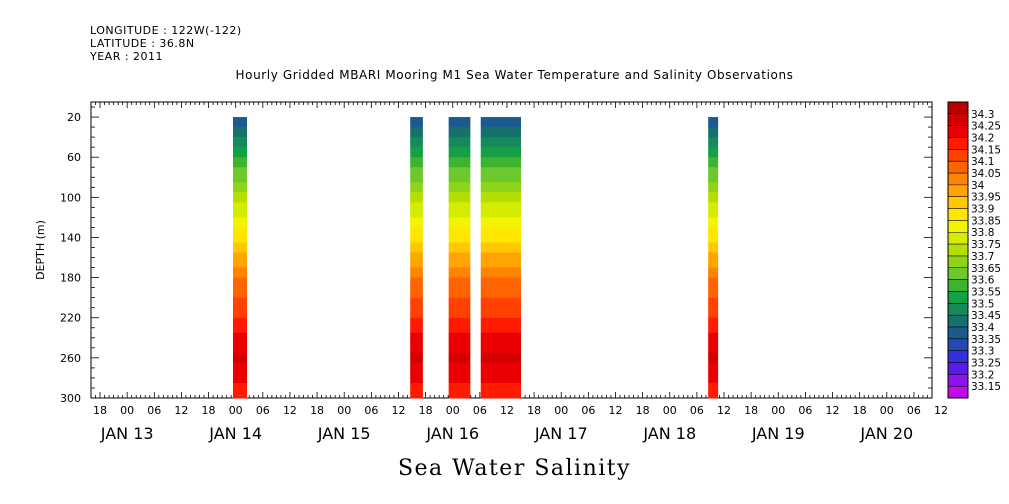 Image resolution: width=1009 pixels, height=504 pixels. What do you see at coordinates (982, 162) in the screenshot?
I see `colorbar-label: 34.1` at bounding box center [982, 162].